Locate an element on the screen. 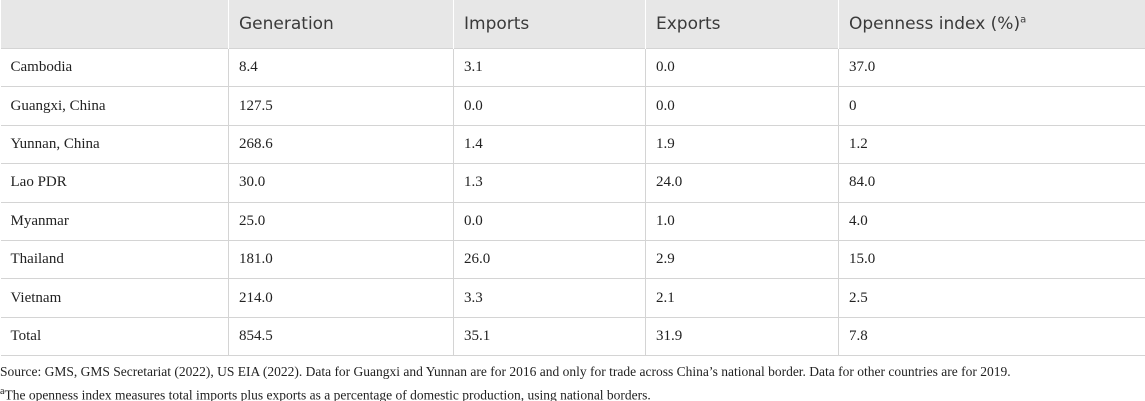 This screenshot has height=401, width=1145. value-cell: 268.6 is located at coordinates (341, 144).